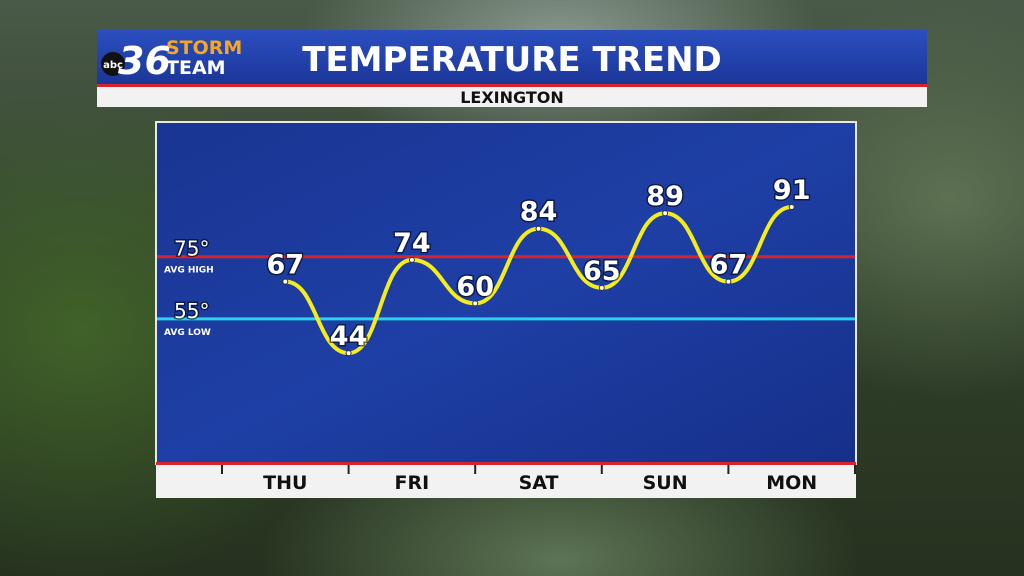 Image resolution: width=1024 pixels, height=576 pixels. What do you see at coordinates (187, 333) in the screenshot?
I see `reference-name: AVG LOW` at bounding box center [187, 333].